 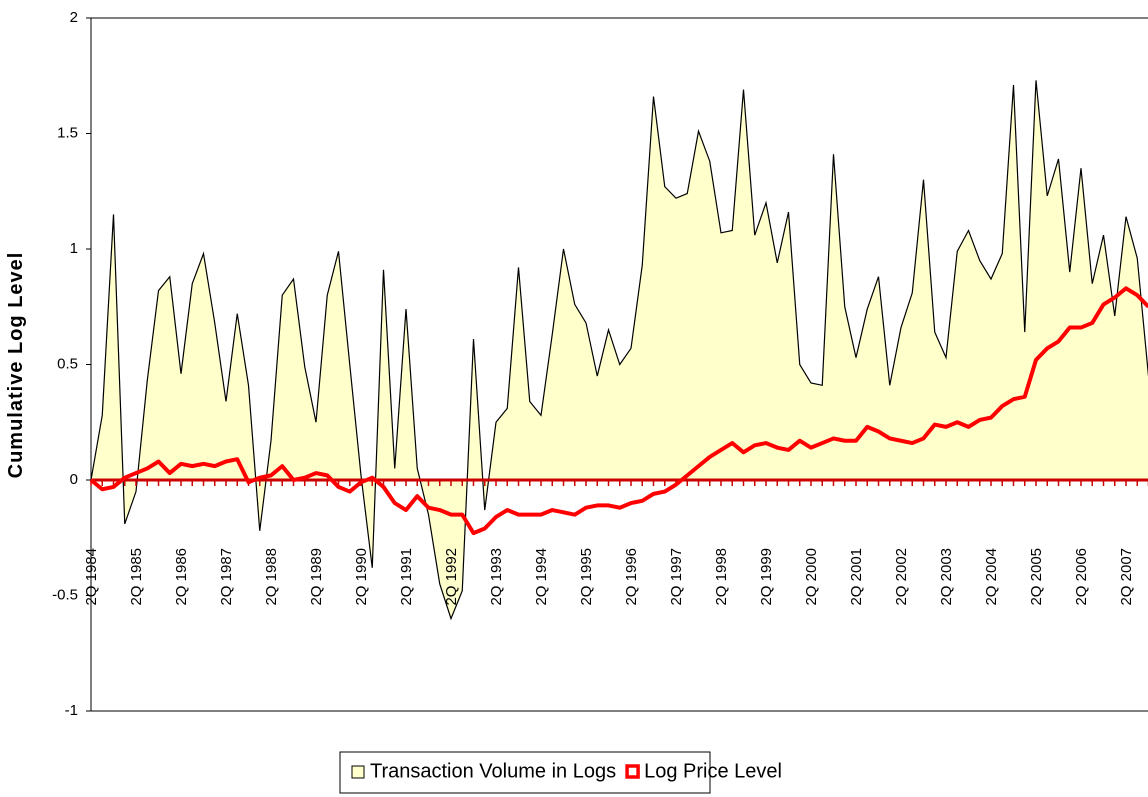 What do you see at coordinates (631, 577) in the screenshot?
I see `x-tick-label: 2Q 1996` at bounding box center [631, 577].